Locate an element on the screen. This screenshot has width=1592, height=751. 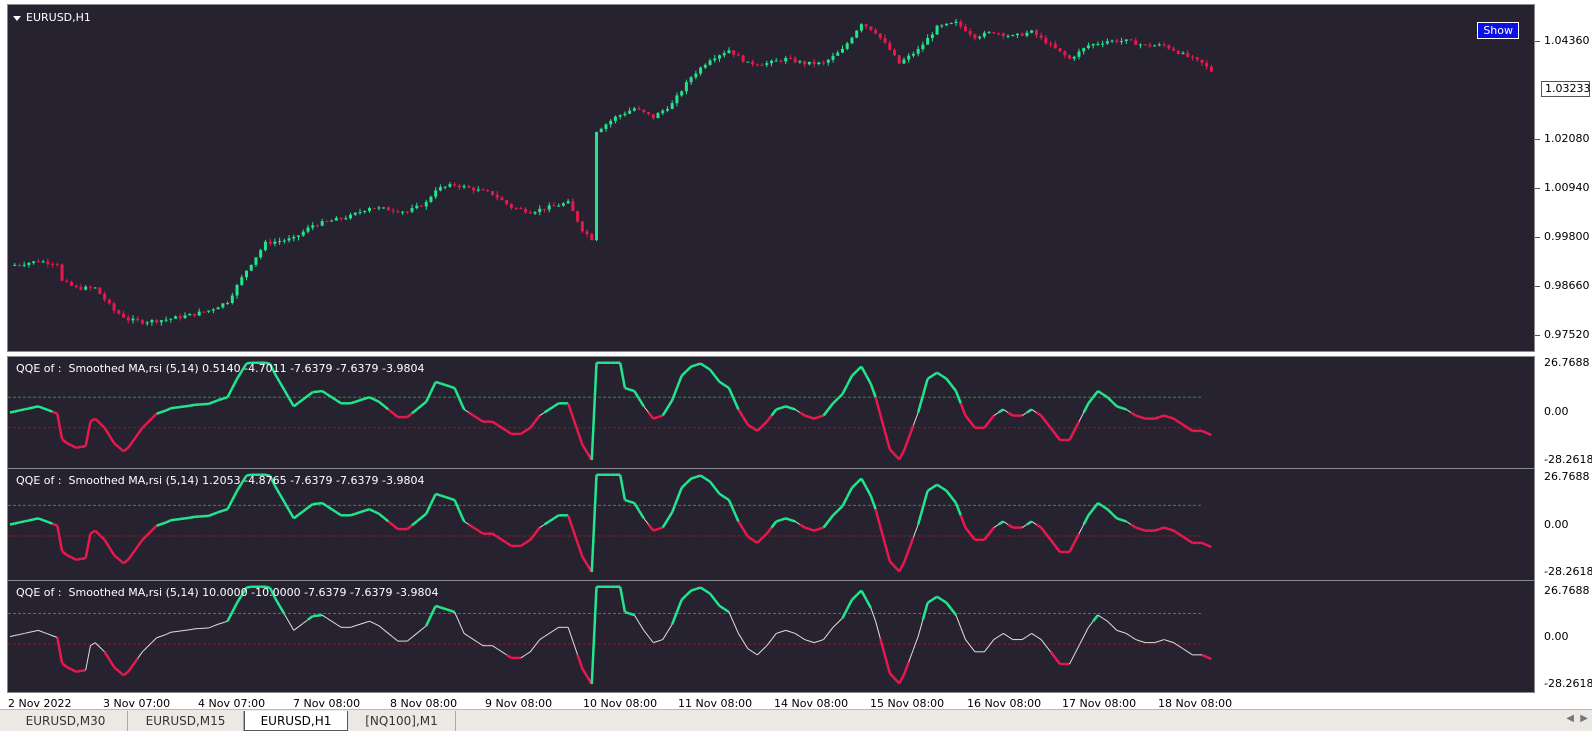
arrow-left-icon: ◀ is located at coordinates (1570, 718).